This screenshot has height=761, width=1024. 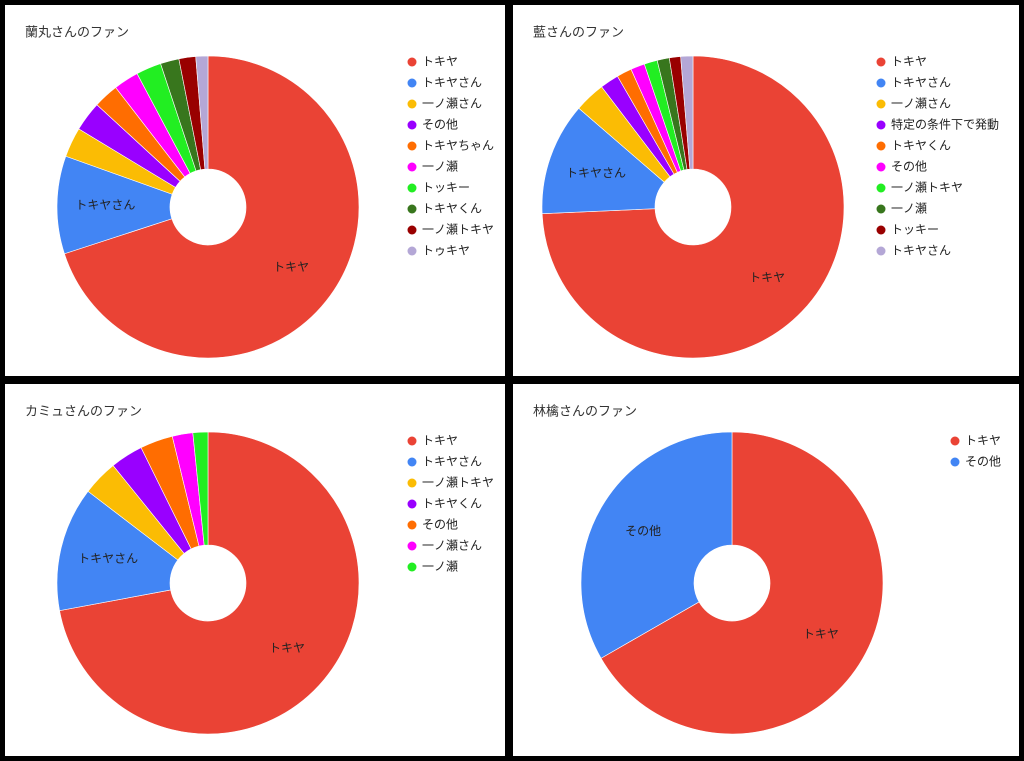 I want to click on chart-title: 林檎さんのファン, so click(x=585, y=412).